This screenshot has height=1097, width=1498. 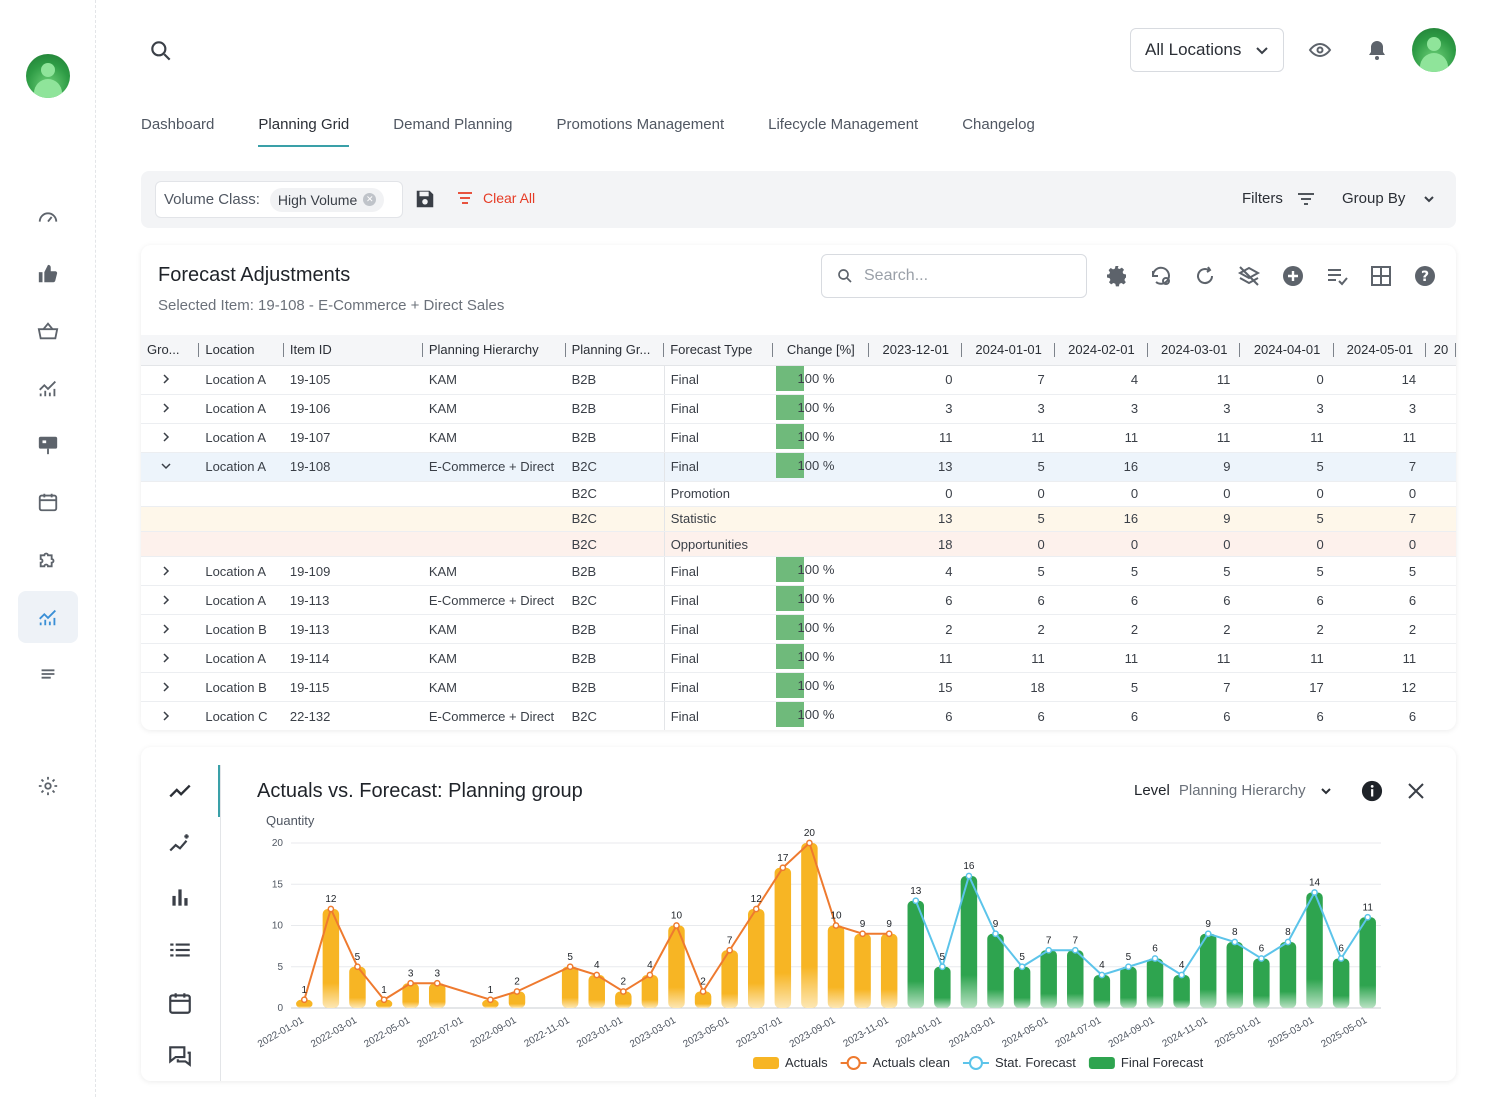 What do you see at coordinates (1293, 276) in the screenshot?
I see `add-circle-icon` at bounding box center [1293, 276].